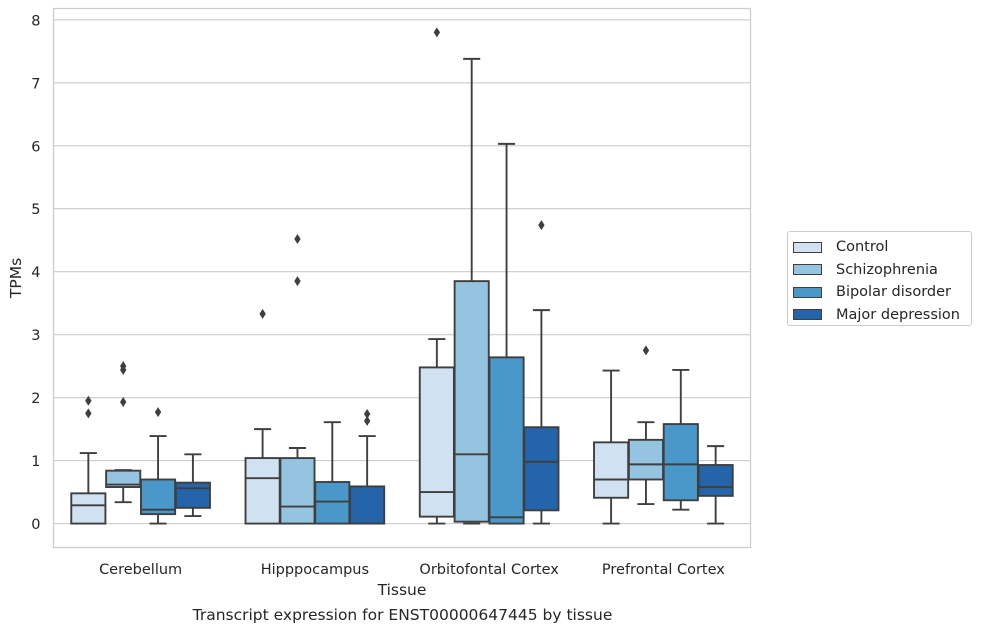 The width and height of the screenshot is (983, 634). Describe the element at coordinates (402, 590) in the screenshot. I see `x-axis-label: Tissue` at that location.